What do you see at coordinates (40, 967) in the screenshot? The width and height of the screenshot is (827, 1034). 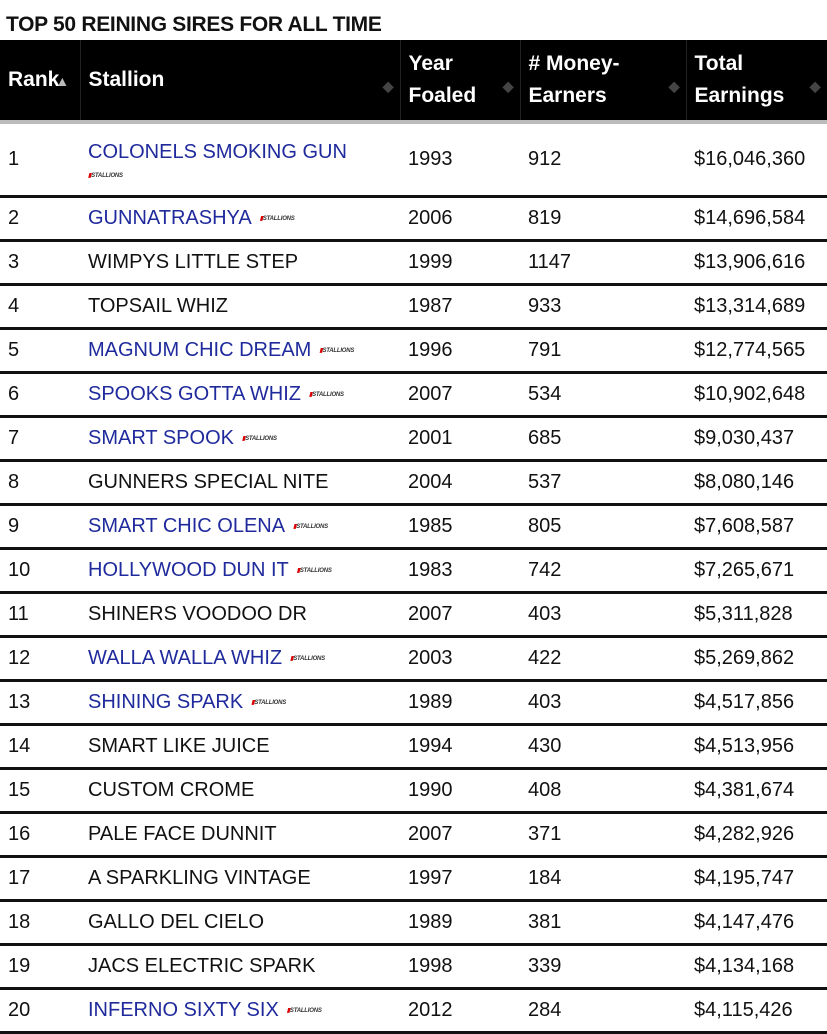 I see `rank-cell: 19` at bounding box center [40, 967].